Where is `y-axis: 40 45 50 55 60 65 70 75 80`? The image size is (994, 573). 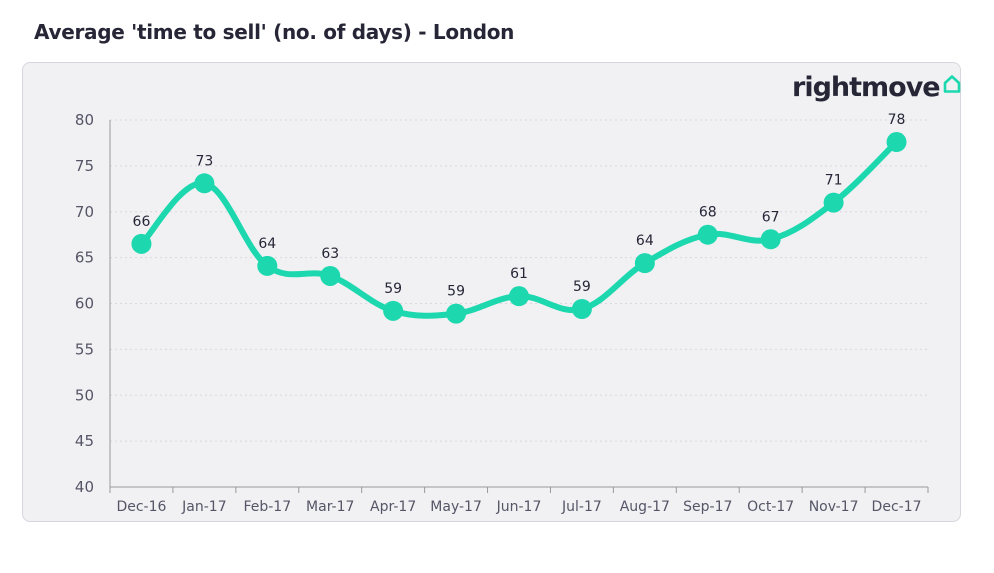 y-axis: 40 45 50 55 60 65 70 75 80 is located at coordinates (93, 303).